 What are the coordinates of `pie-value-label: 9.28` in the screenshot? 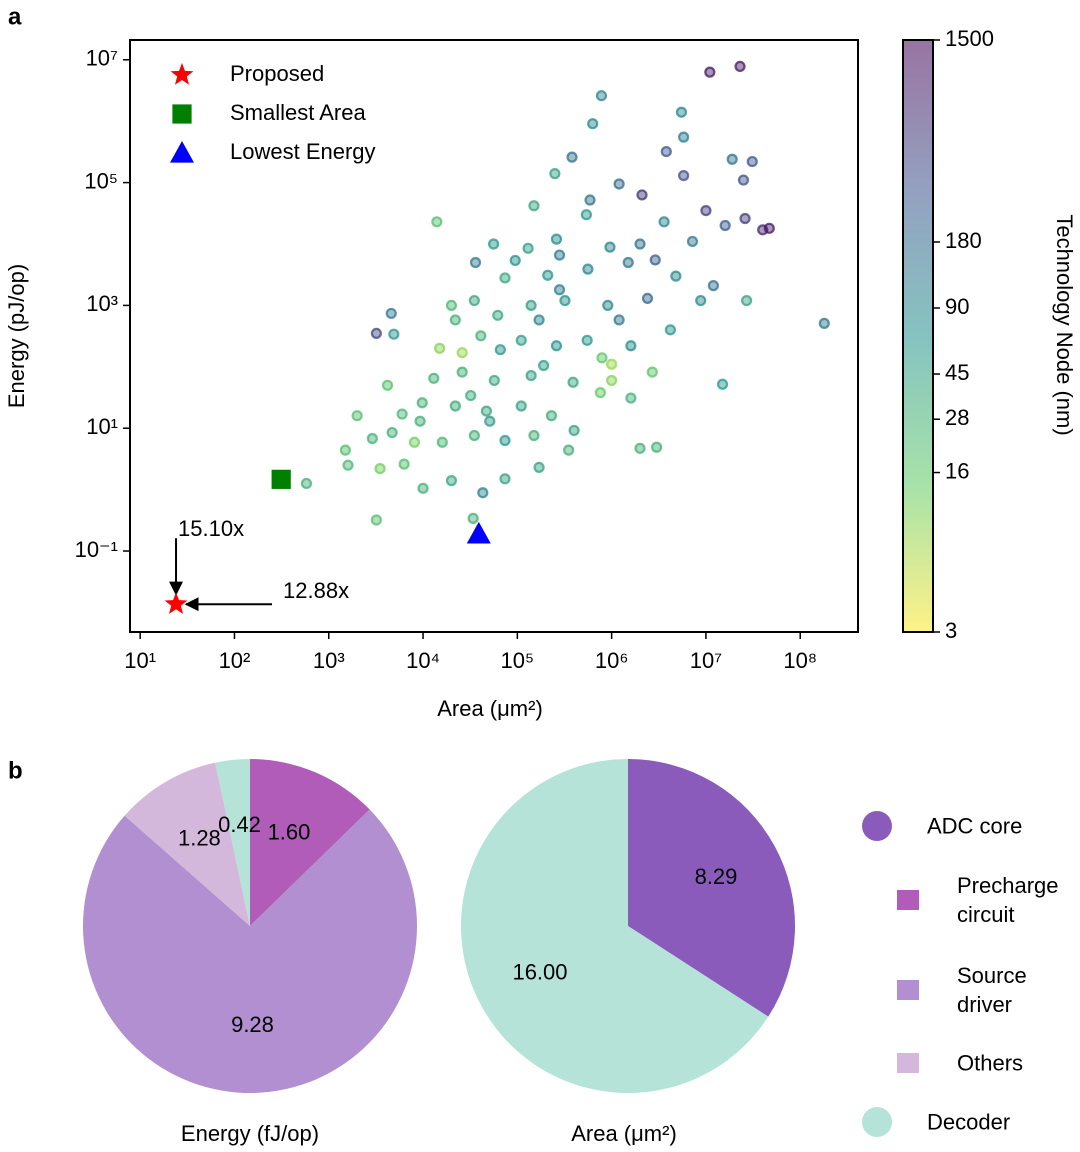 It's located at (252, 1024).